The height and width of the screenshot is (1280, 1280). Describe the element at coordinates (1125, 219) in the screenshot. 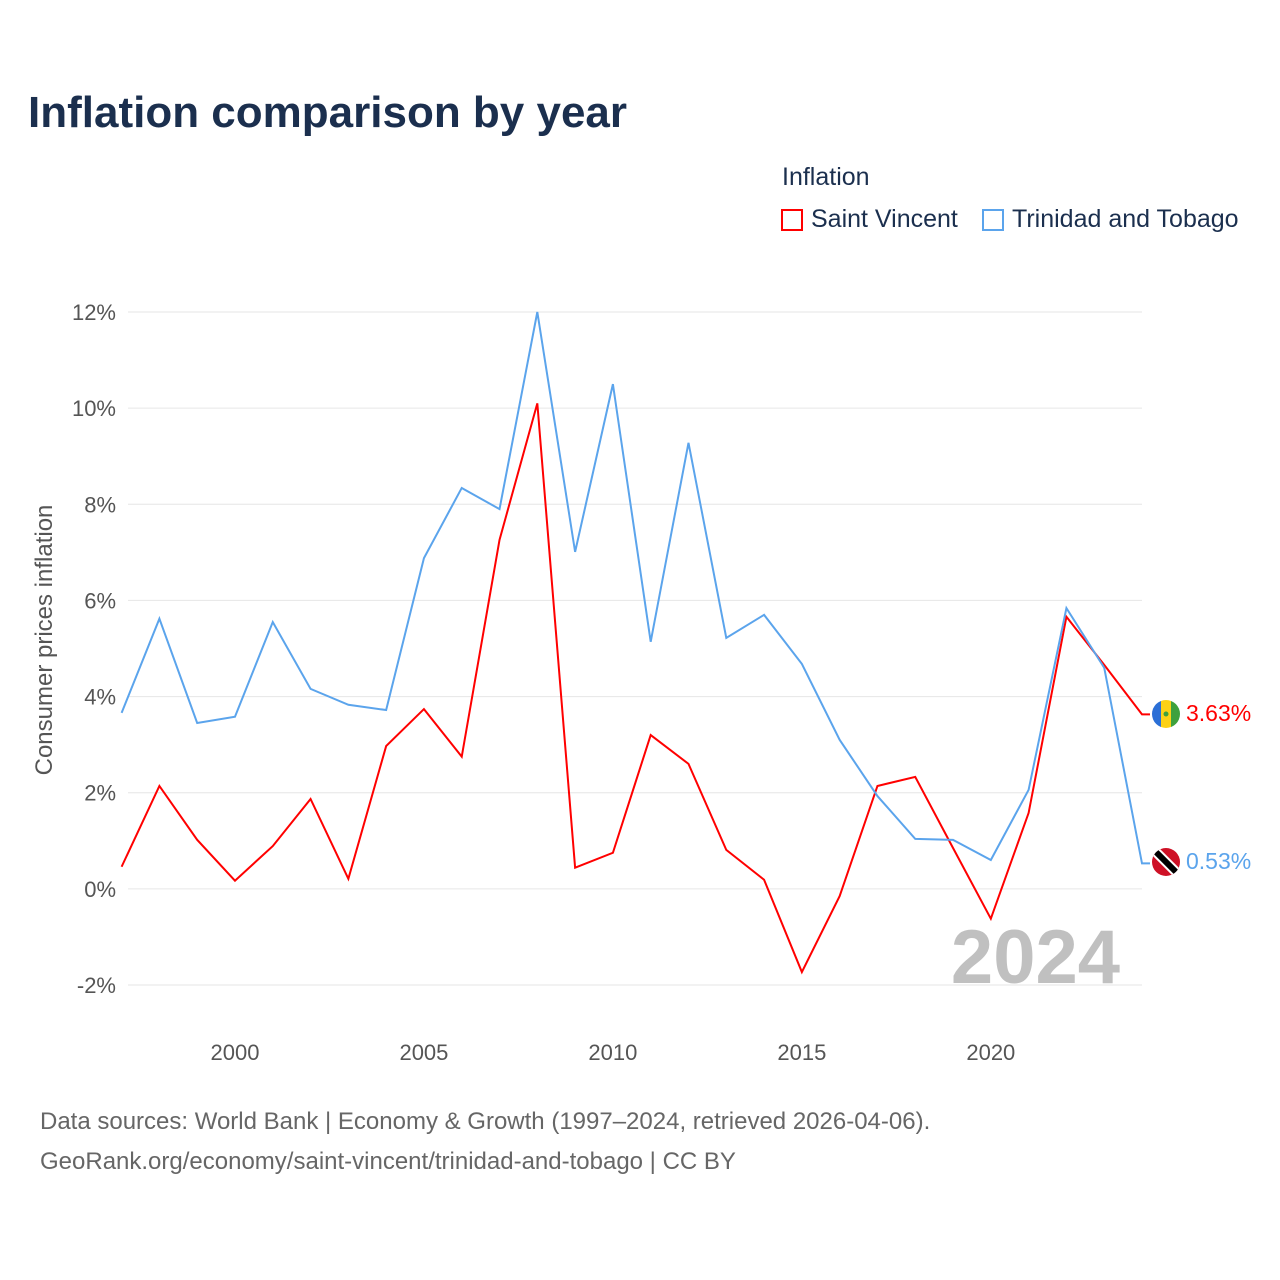

I see `legend-label: Trinidad and Tobago` at that location.